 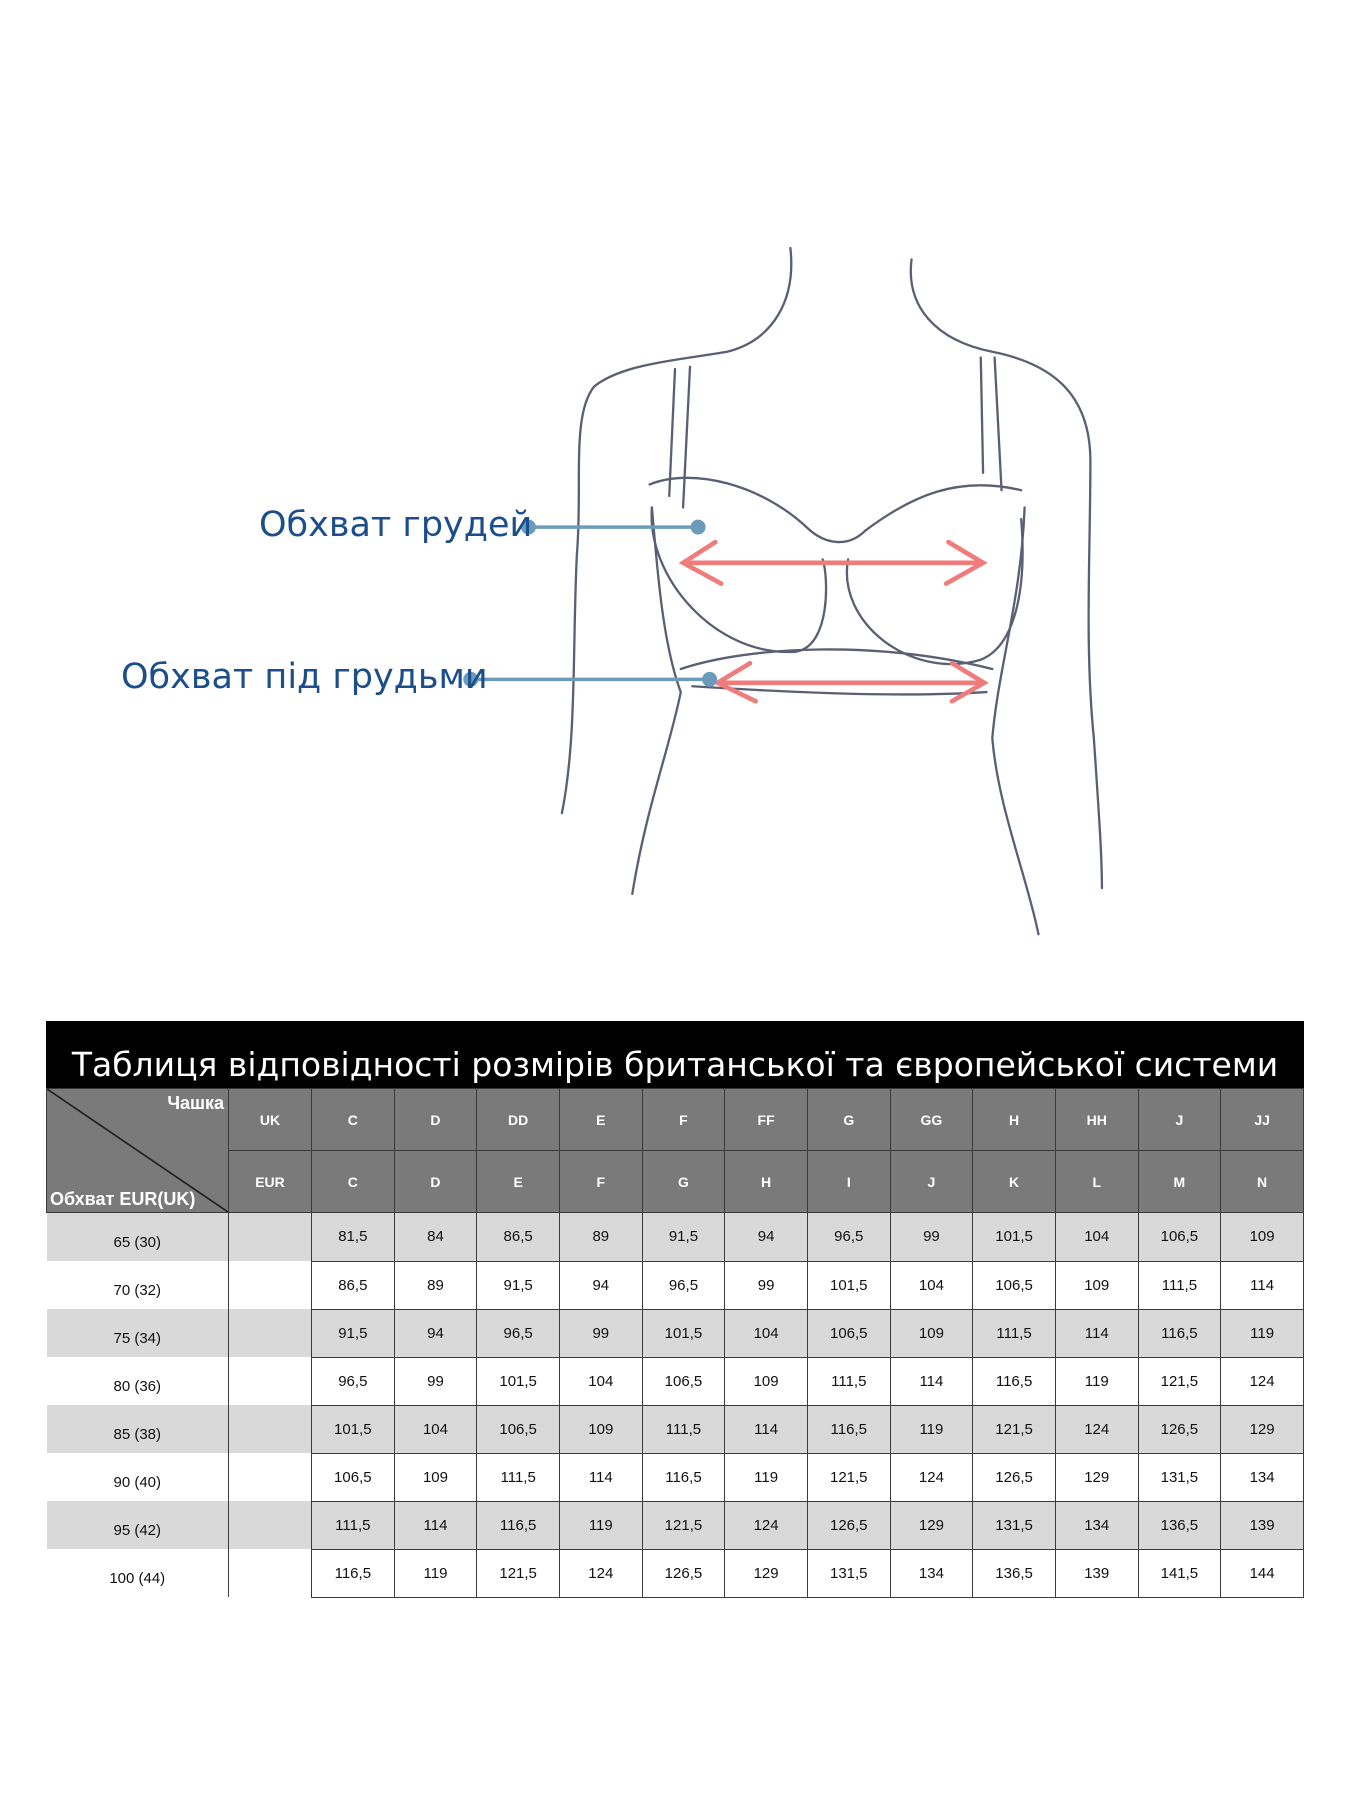 What do you see at coordinates (353, 1285) in the screenshot?
I see `bust-value-cell: 86,5` at bounding box center [353, 1285].